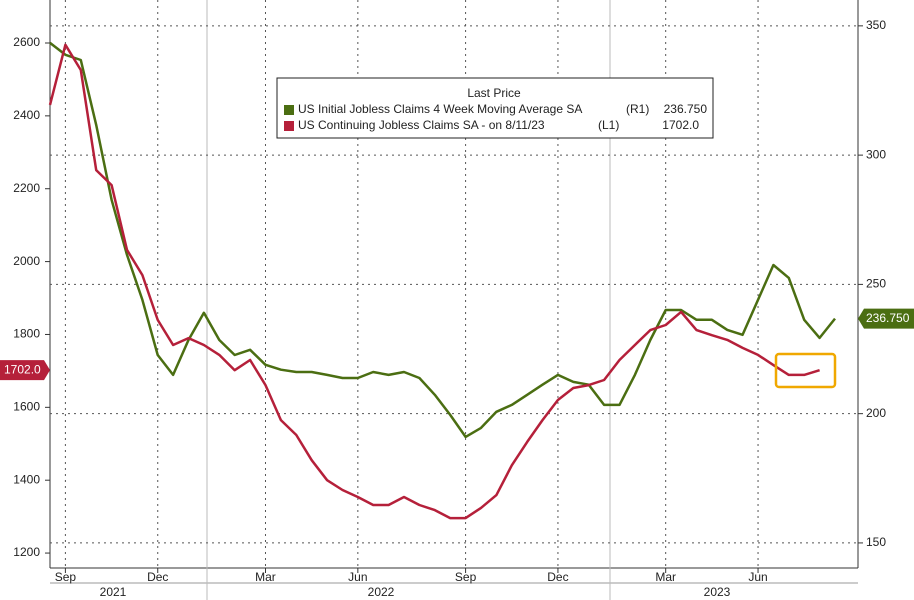 Image resolution: width=914 pixels, height=600 pixels. I want to click on y-tick-label: 2200, so click(26, 188).